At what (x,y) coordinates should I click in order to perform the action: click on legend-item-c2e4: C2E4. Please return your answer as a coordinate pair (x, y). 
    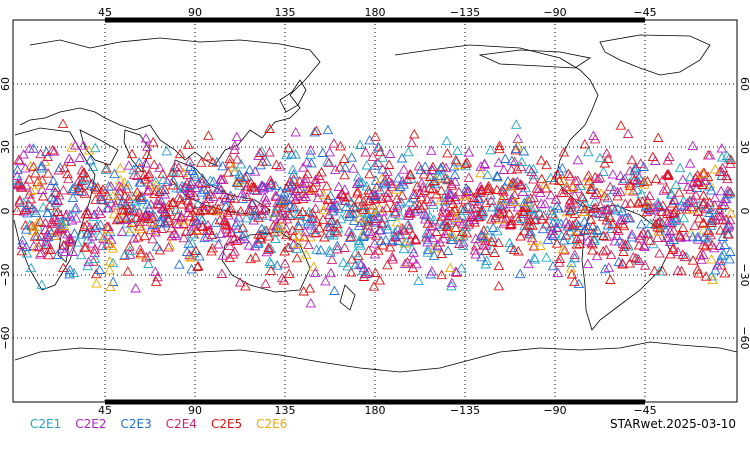
    Looking at the image, I should click on (181, 424).